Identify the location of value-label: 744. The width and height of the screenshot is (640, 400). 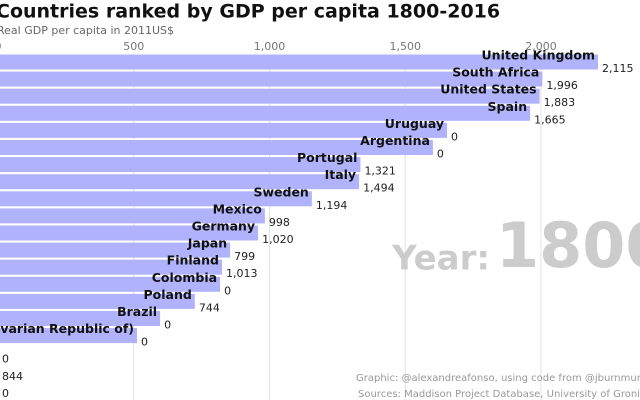
(209, 307).